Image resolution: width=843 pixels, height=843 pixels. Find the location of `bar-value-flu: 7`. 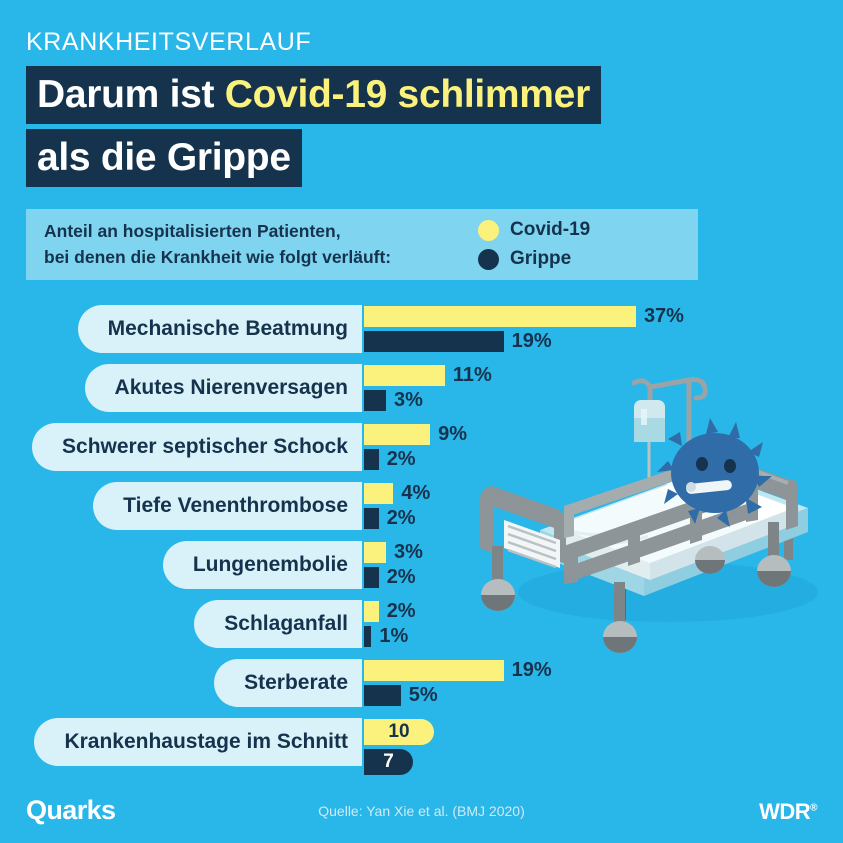

bar-value-flu: 7 is located at coordinates (388, 761).